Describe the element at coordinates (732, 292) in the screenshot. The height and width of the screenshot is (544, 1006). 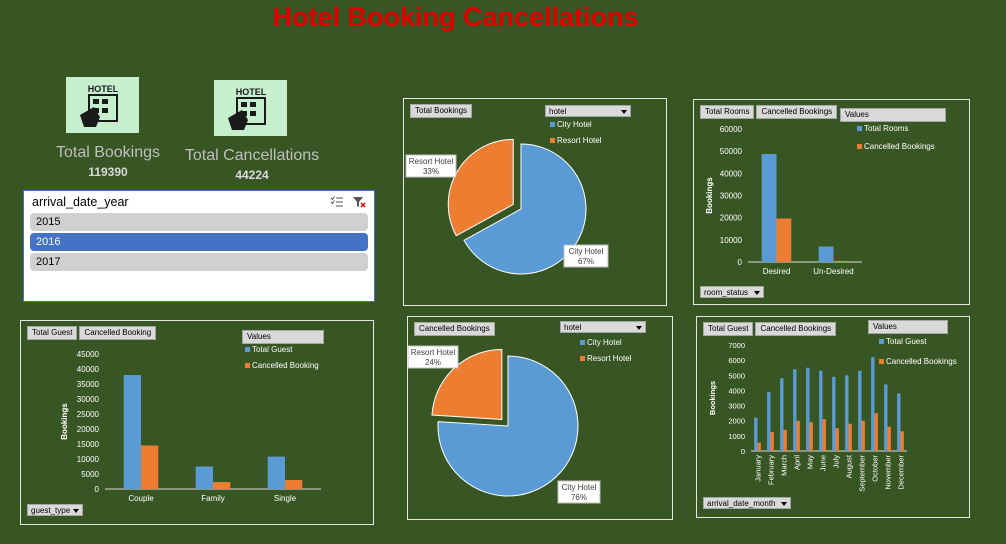
I see `axis-field-dropdown: room_status` at that location.